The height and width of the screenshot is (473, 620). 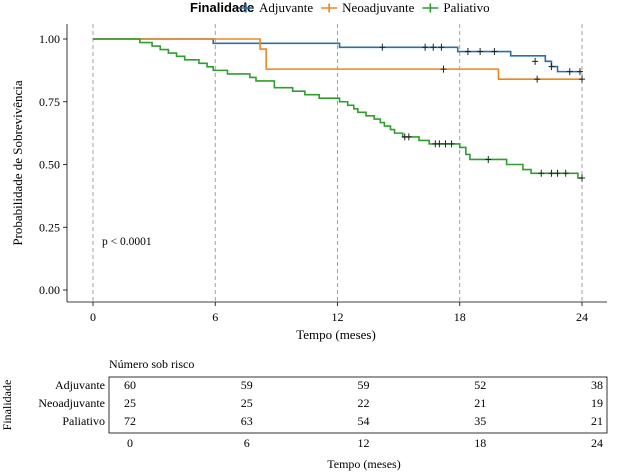 I want to click on risk-row-label: Paliativo, so click(x=83, y=421).